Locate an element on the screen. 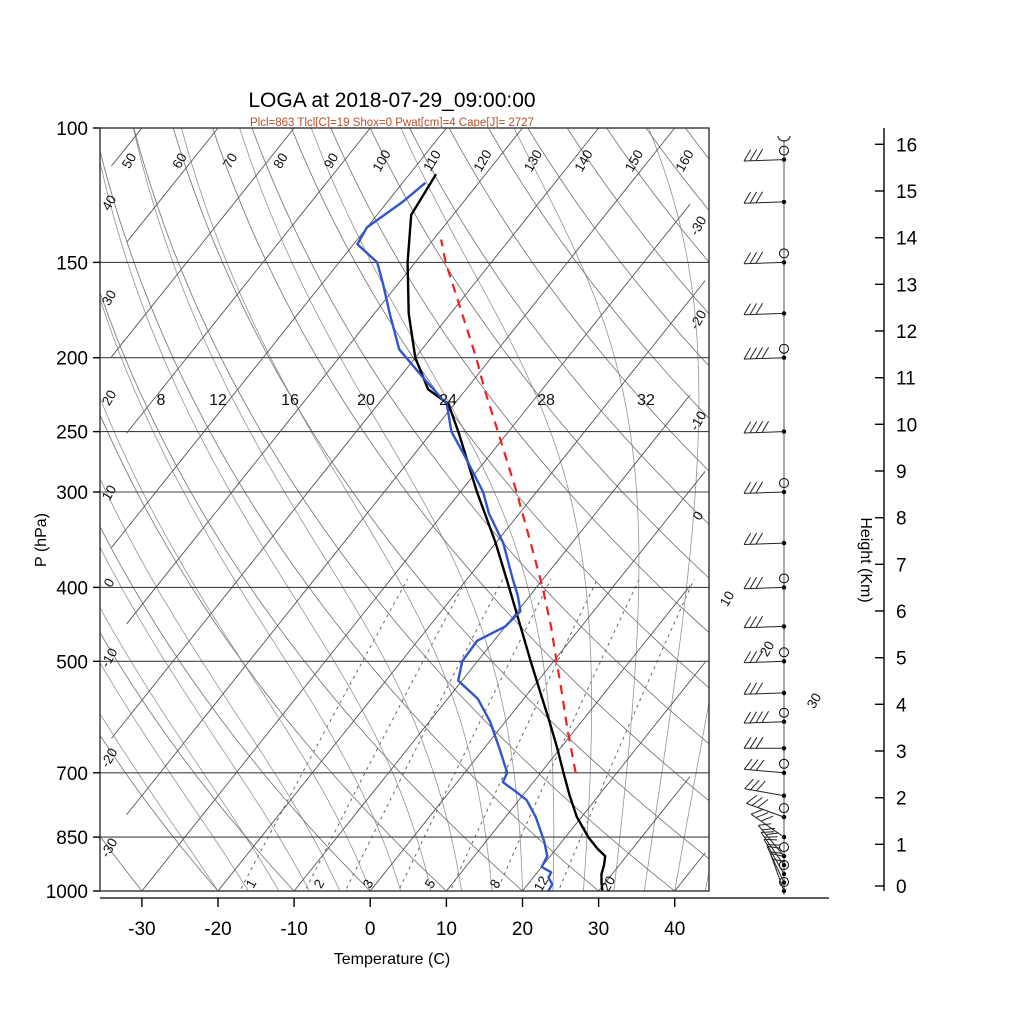 The height and width of the screenshot is (1024, 1024). dry-adiabat-label: 90 is located at coordinates (331, 160).